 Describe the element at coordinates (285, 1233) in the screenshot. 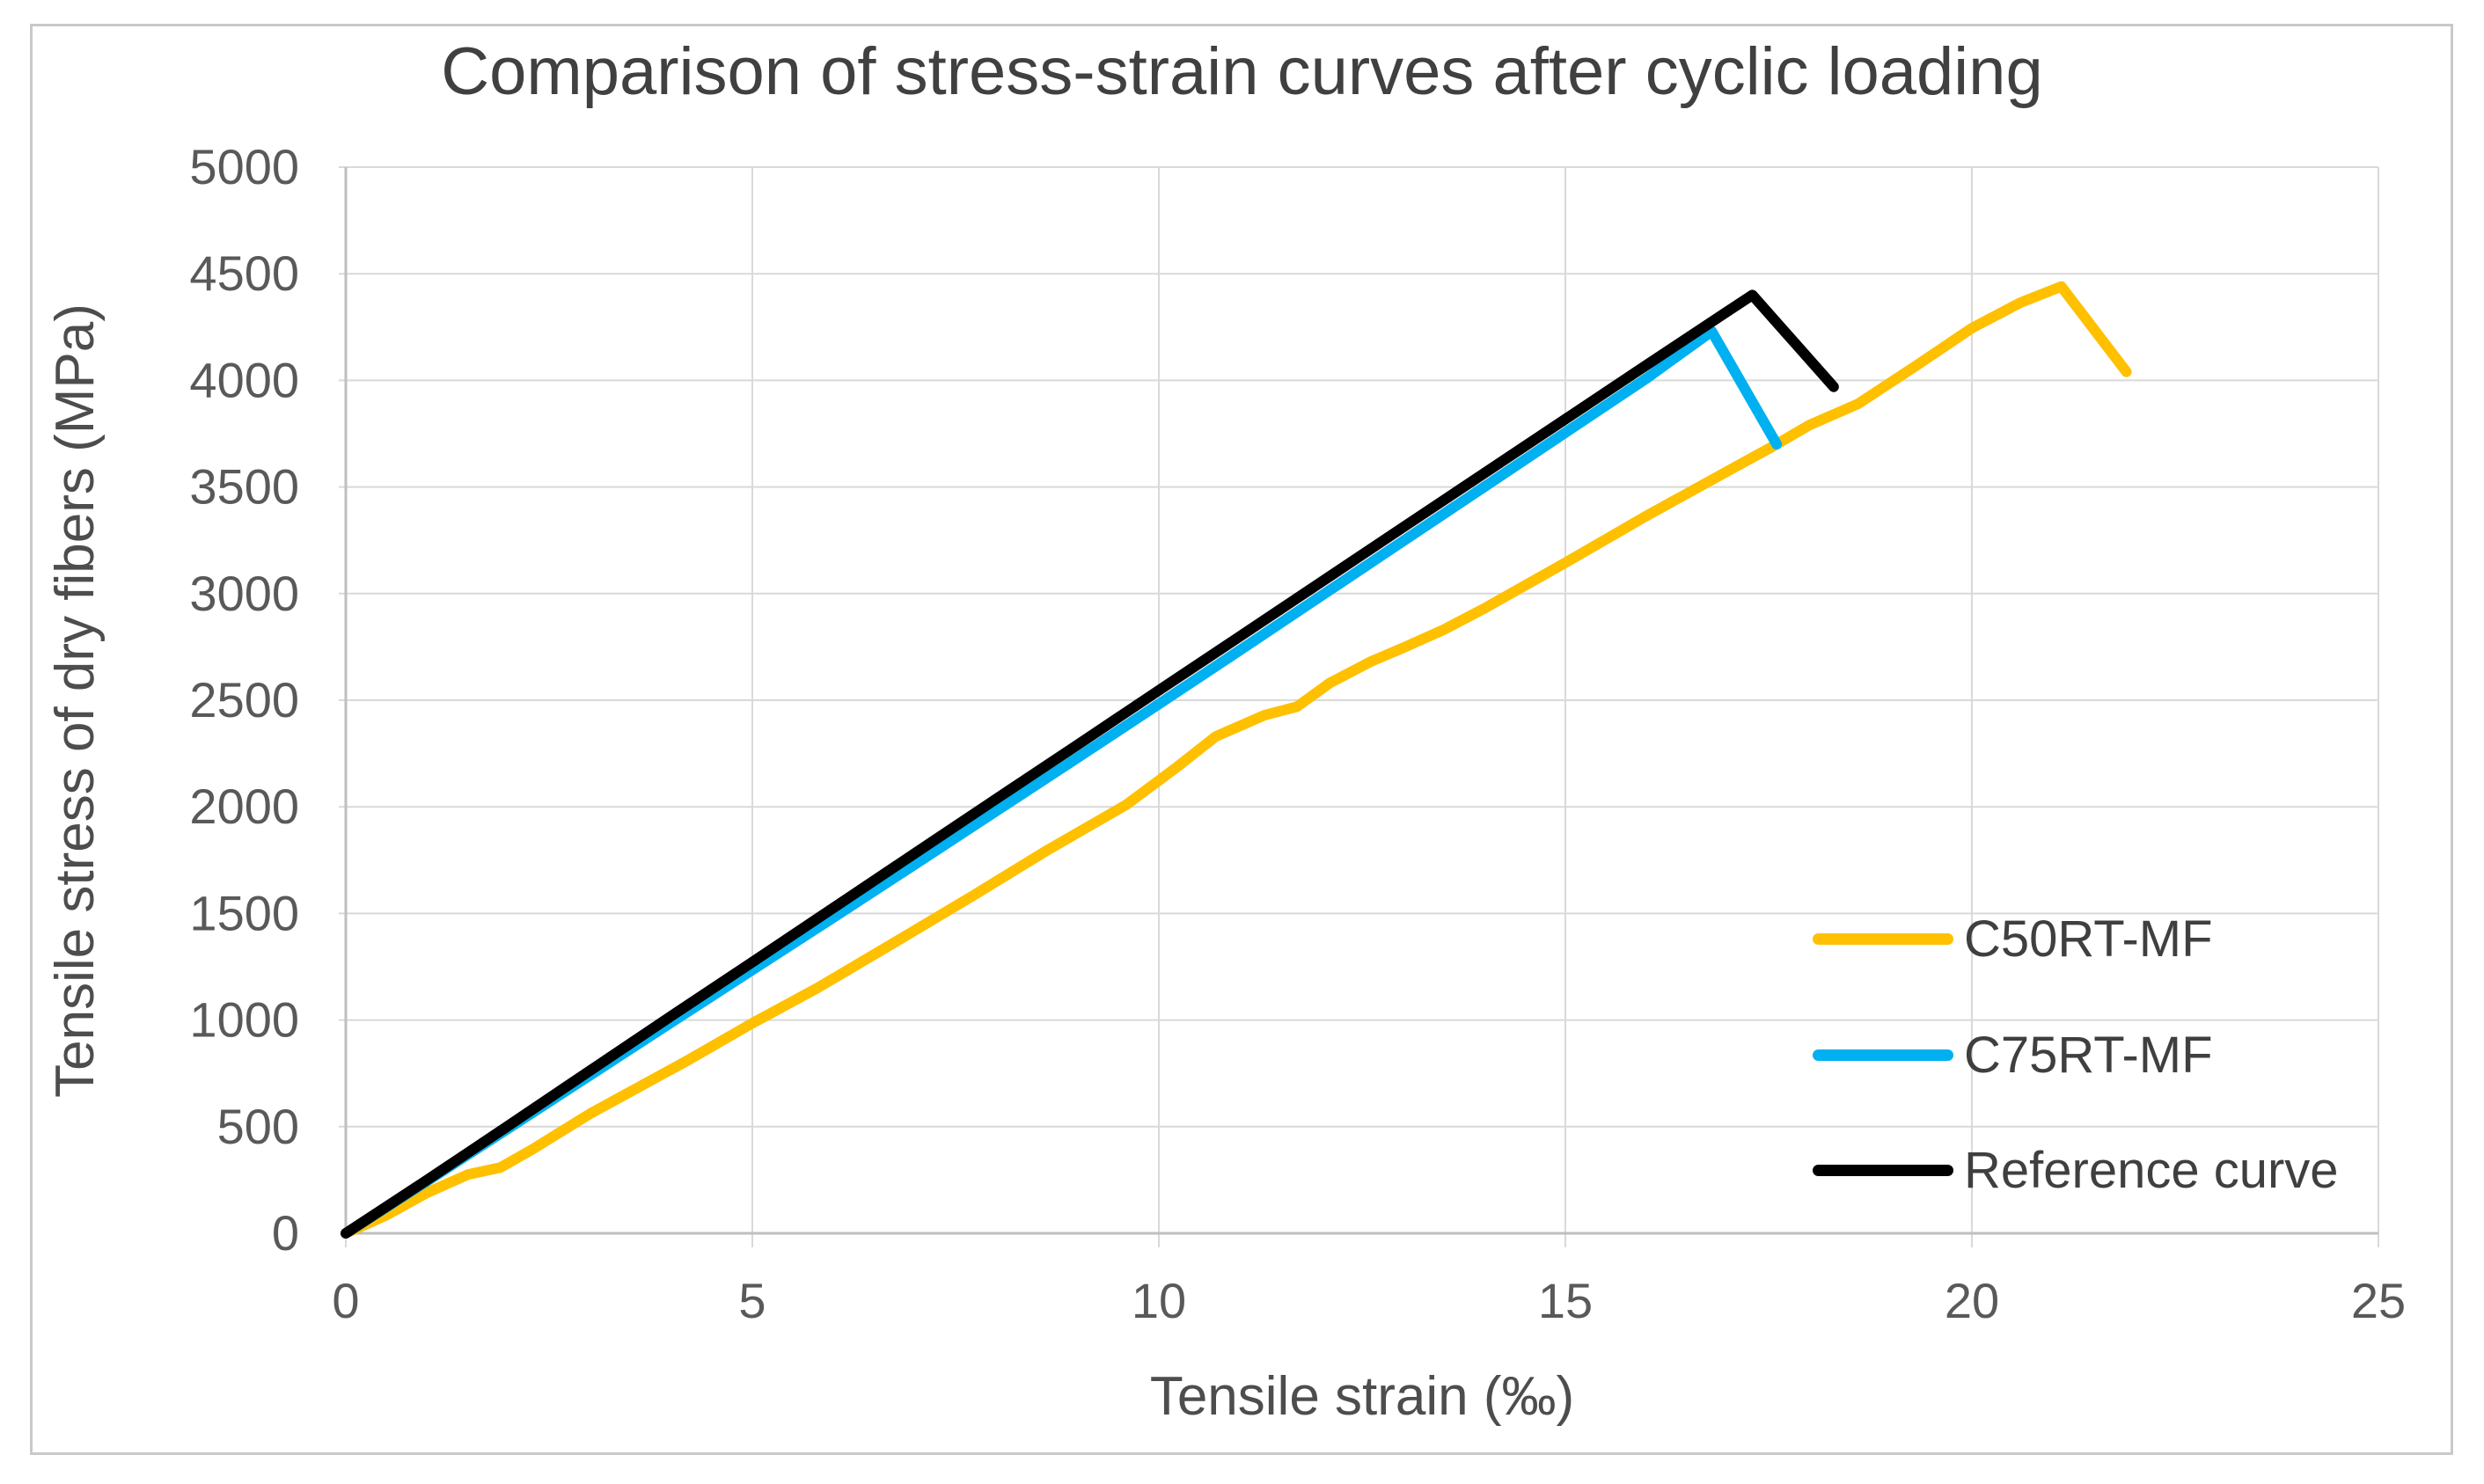

I see `y-tick-label-0: 0` at that location.